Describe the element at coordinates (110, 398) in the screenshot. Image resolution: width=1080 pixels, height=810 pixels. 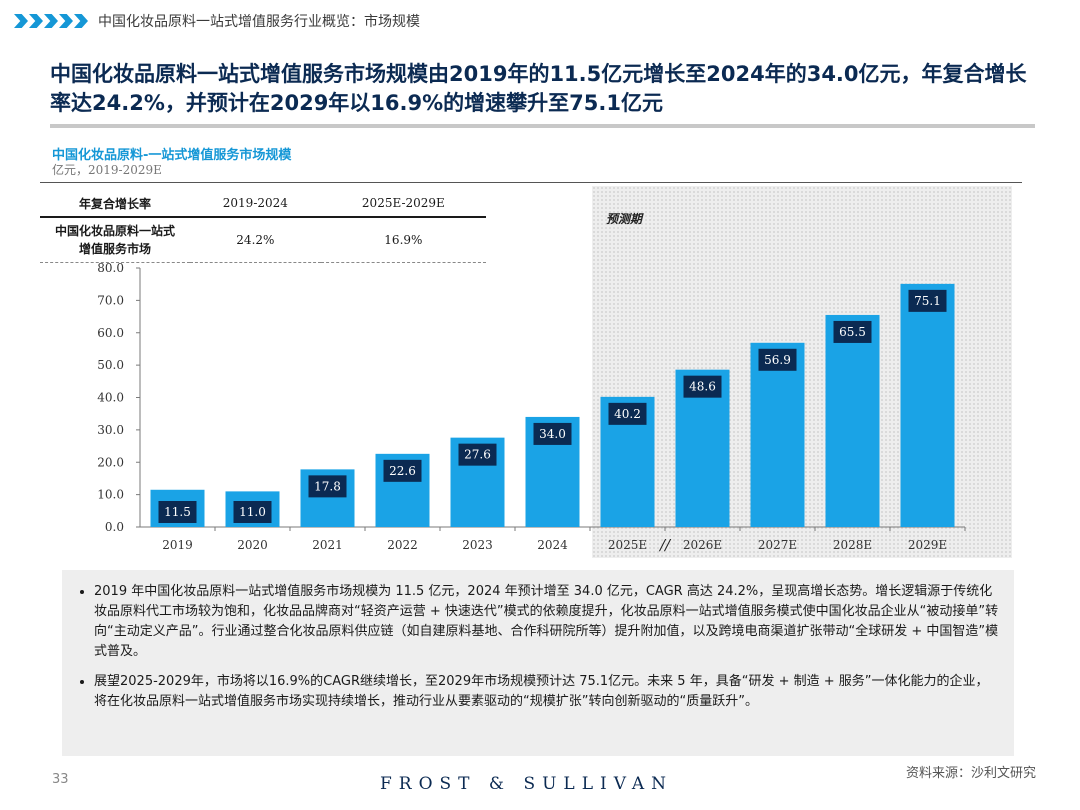
I see `y-tick-label: 40.0` at that location.